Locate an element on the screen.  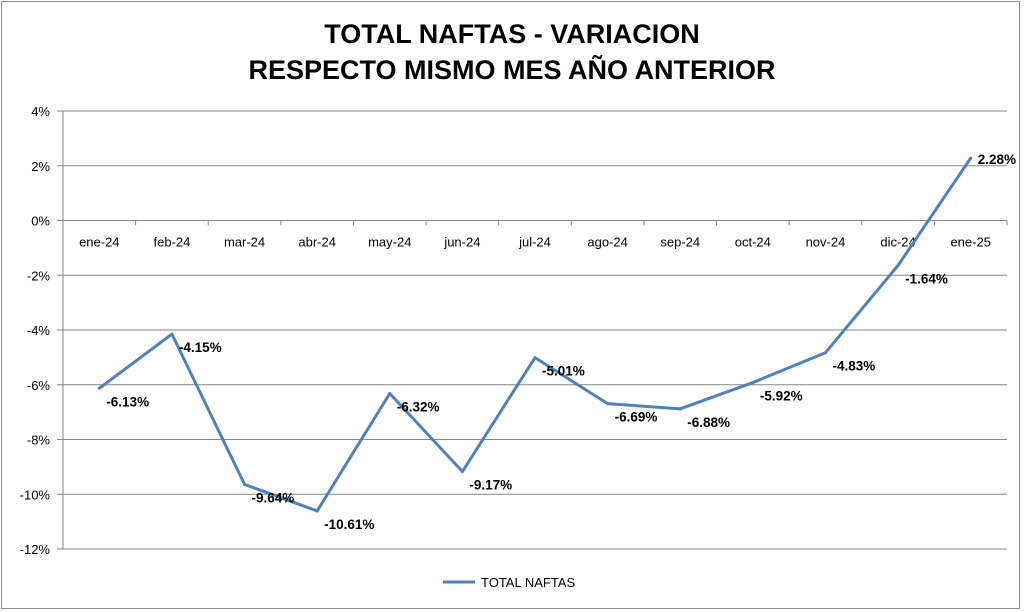
y-tick-label: 2% is located at coordinates (40, 166).